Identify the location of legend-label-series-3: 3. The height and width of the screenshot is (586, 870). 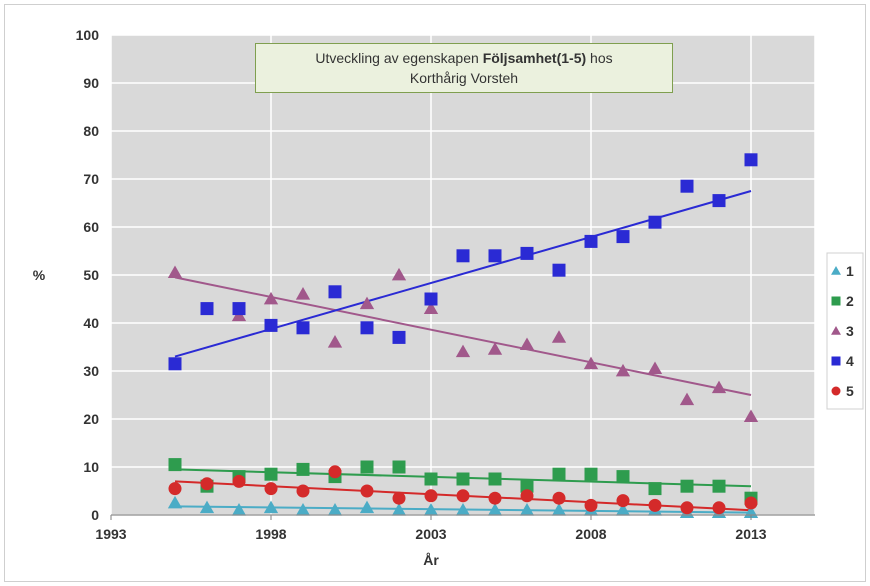
(850, 331).